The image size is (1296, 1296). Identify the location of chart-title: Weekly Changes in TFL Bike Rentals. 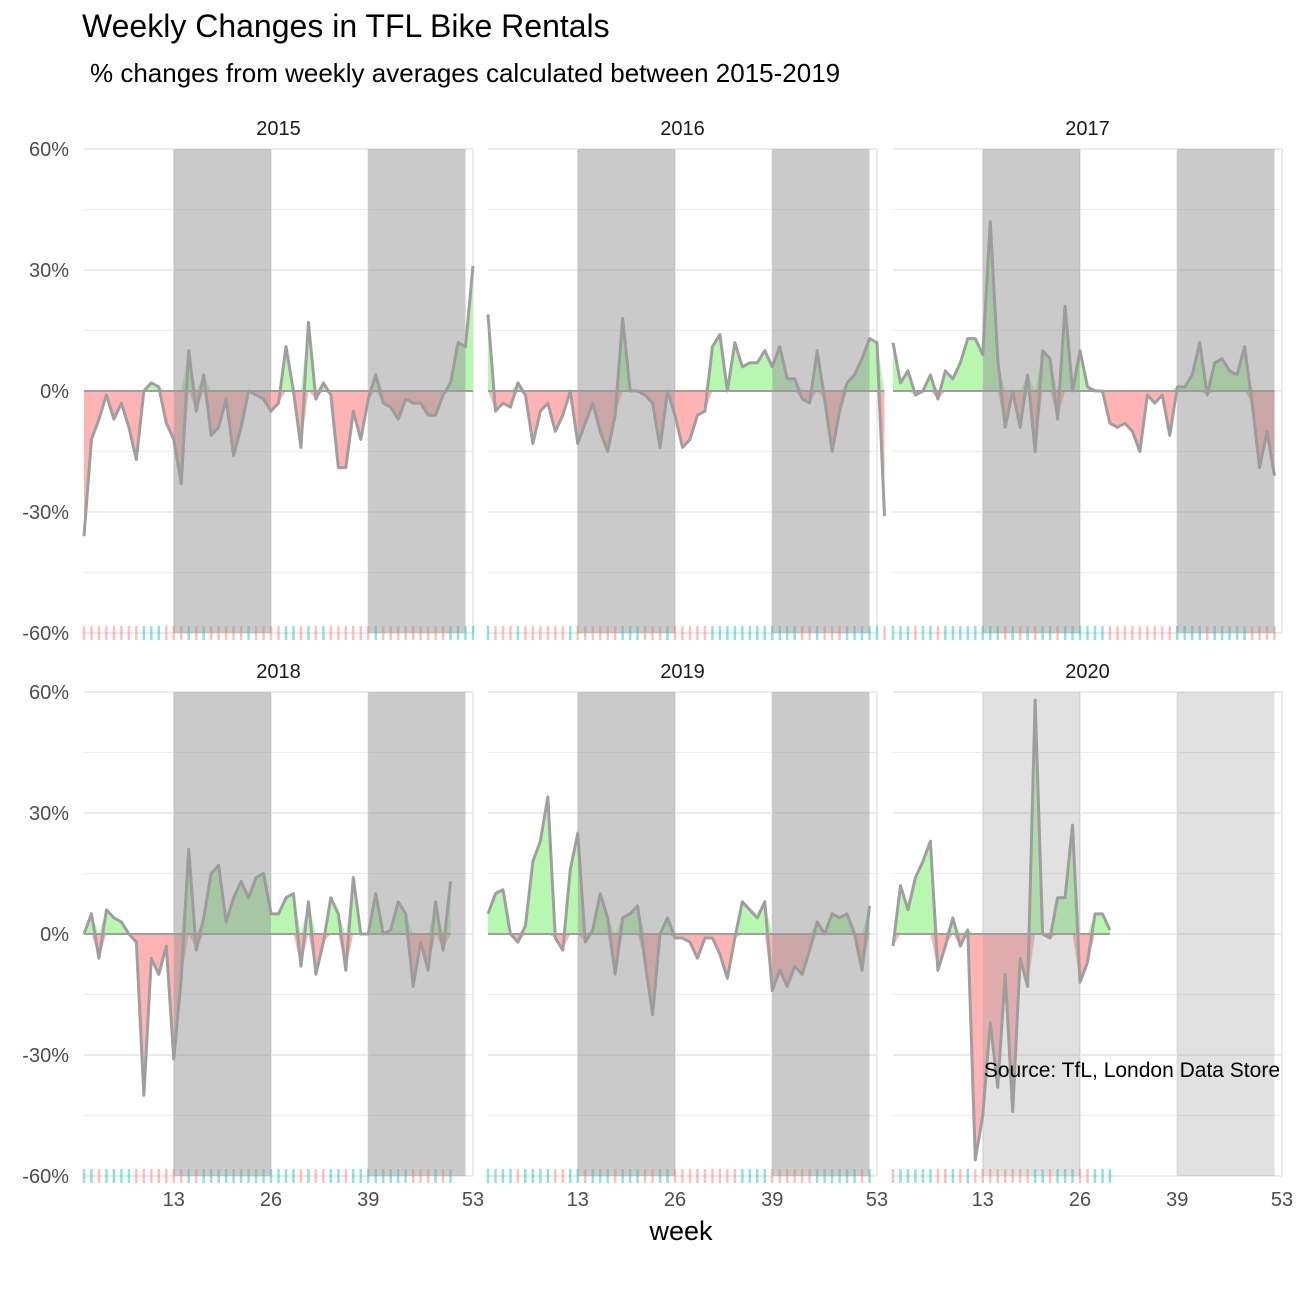
(346, 26).